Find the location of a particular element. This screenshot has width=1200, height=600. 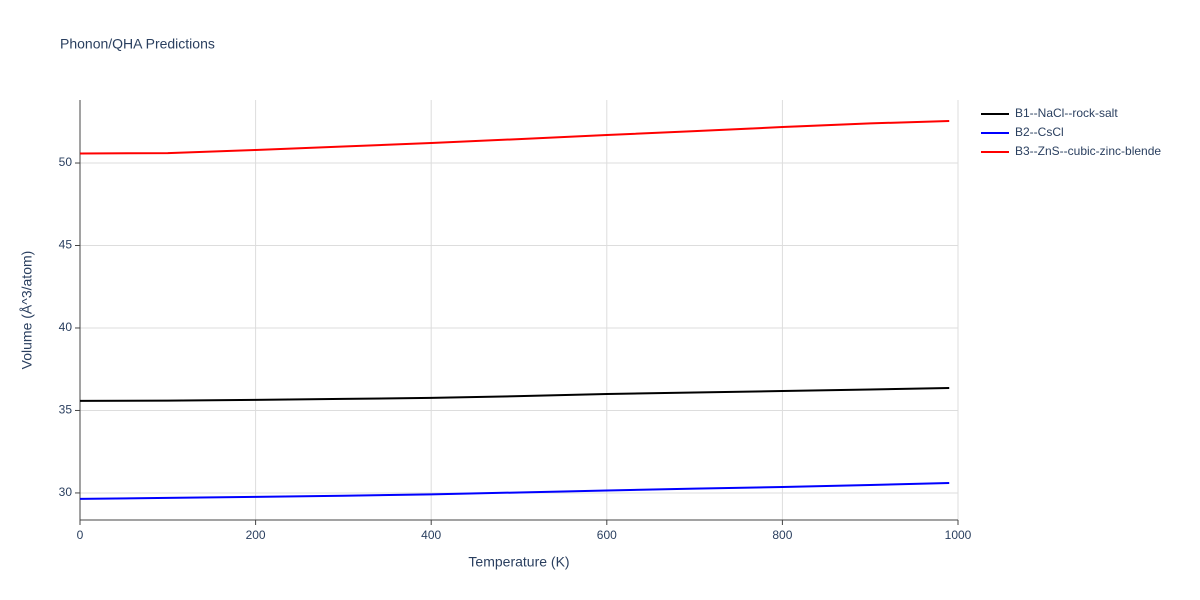

x-tick-label: 800 is located at coordinates (782, 535).